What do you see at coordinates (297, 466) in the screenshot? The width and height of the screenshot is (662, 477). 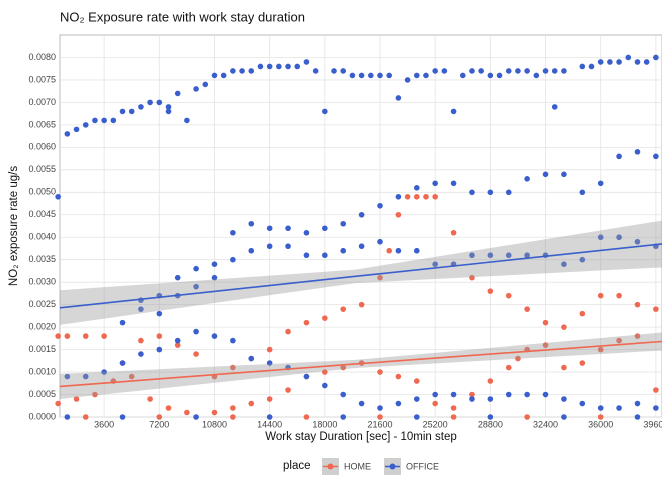 I see `legend-title: place` at bounding box center [297, 466].